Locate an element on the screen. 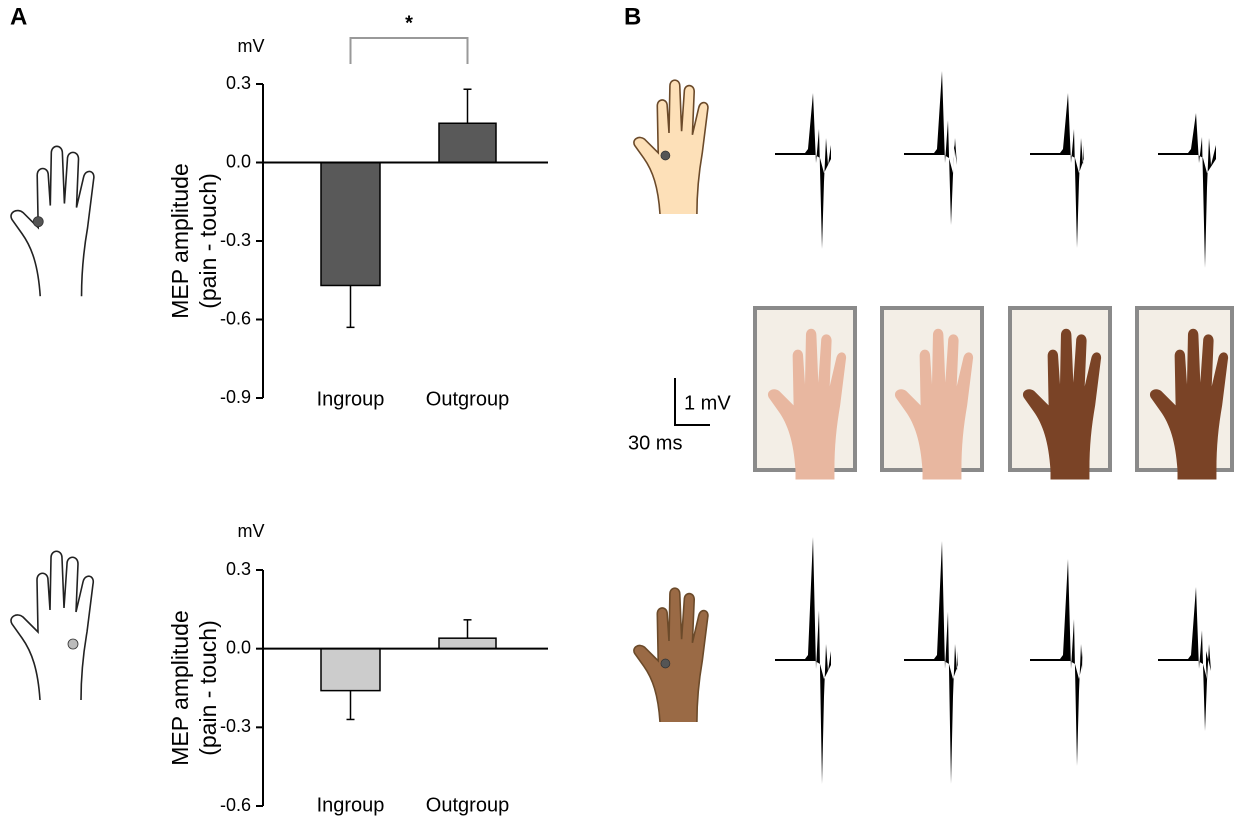  y-tick-label: -0.9 is located at coordinates (235, 397).